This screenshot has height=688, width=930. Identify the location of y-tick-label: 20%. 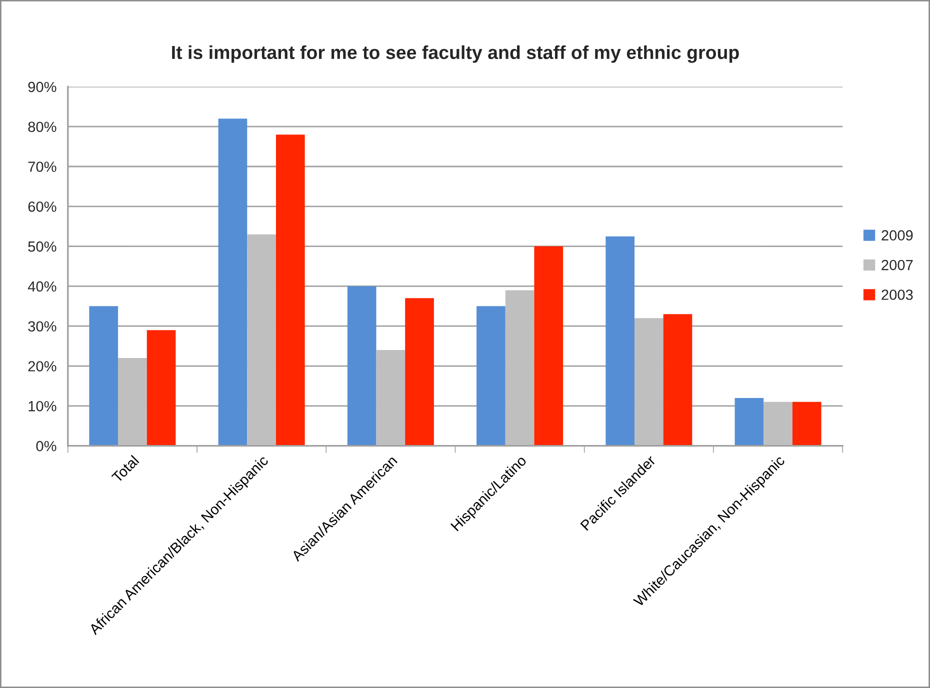
(42, 366).